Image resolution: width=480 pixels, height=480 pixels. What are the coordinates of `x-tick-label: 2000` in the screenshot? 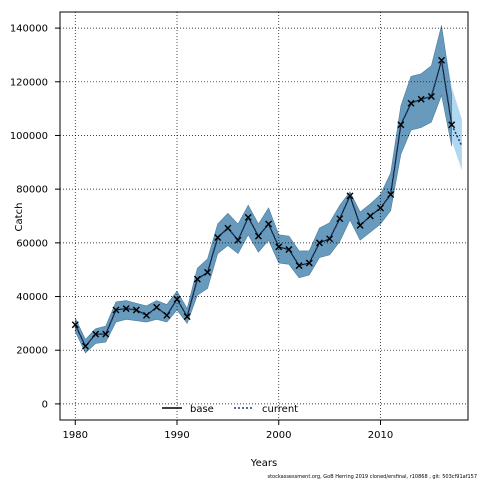 It's located at (278, 435).